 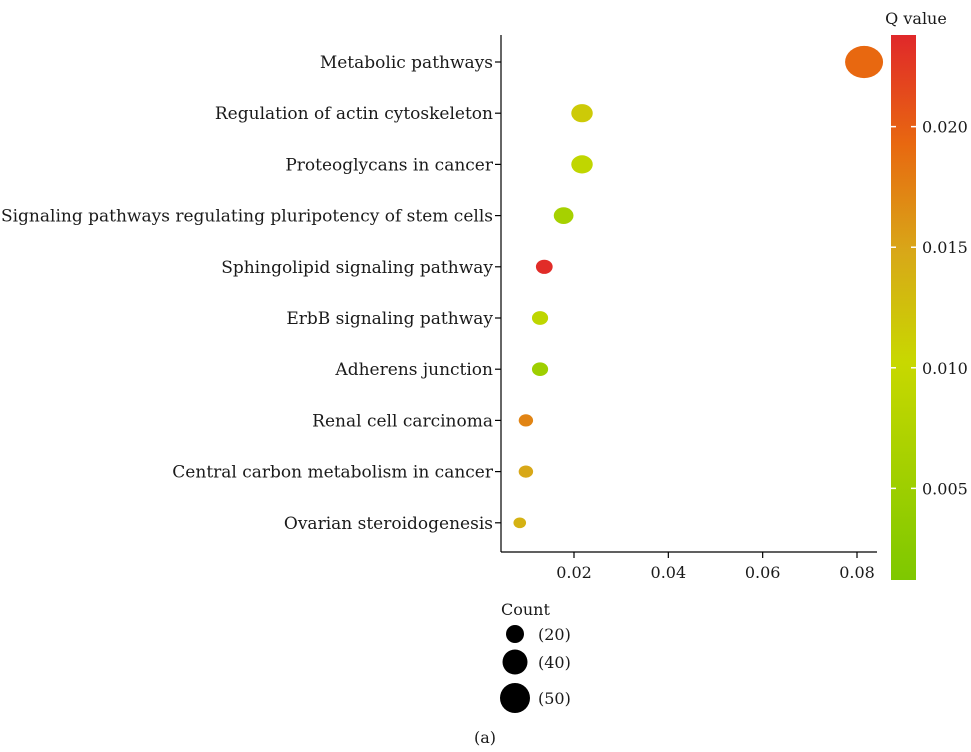 What do you see at coordinates (525, 609) in the screenshot?
I see `size-legend-title: Count` at bounding box center [525, 609].